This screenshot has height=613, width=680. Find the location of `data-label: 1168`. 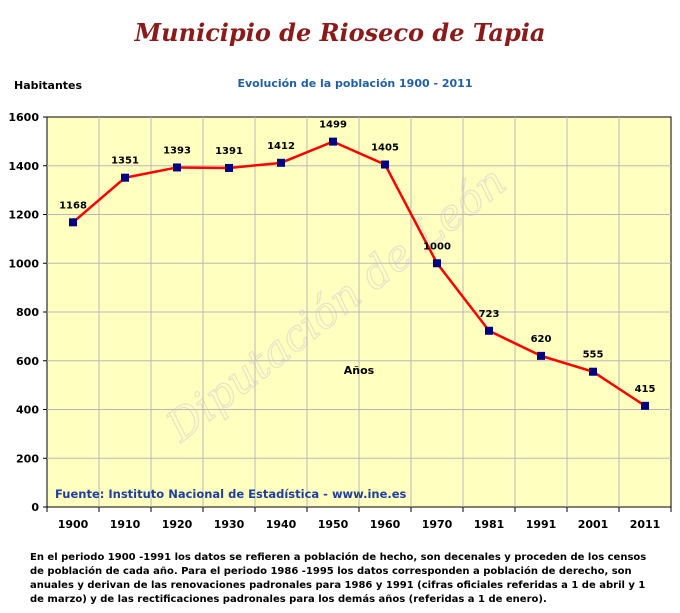

data-label: 1168 is located at coordinates (73, 205).